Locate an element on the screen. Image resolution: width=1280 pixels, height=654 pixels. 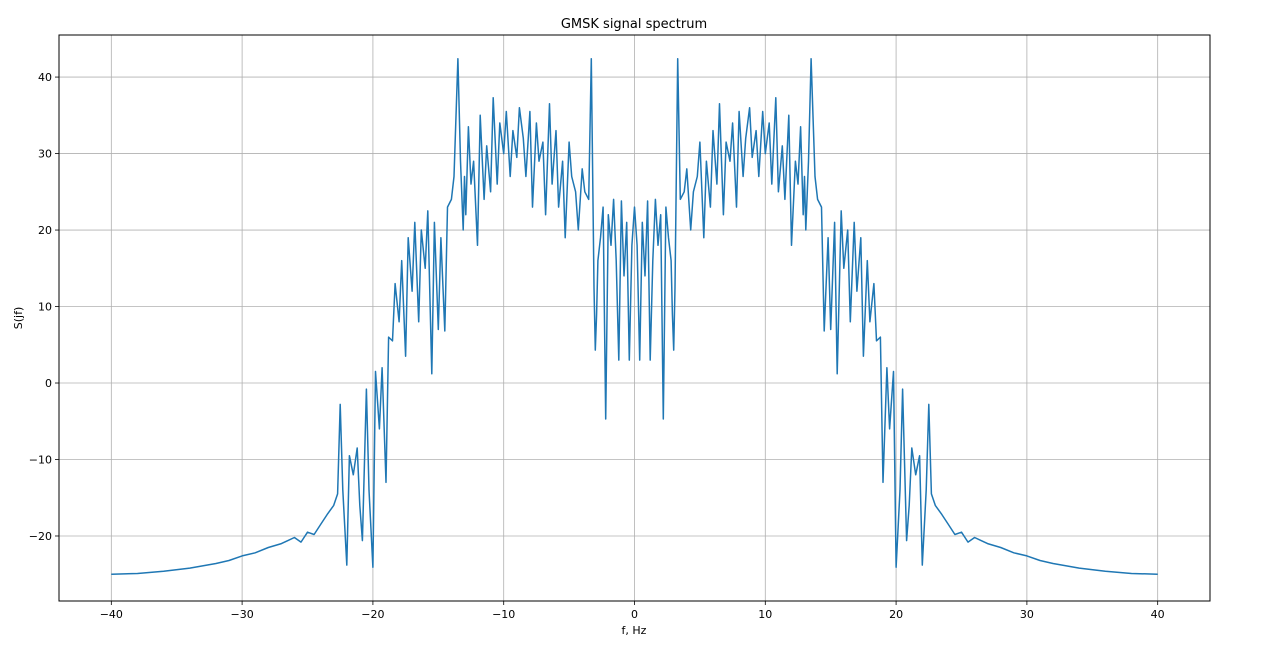
x-tick-label: −40 is located at coordinates (111, 614).